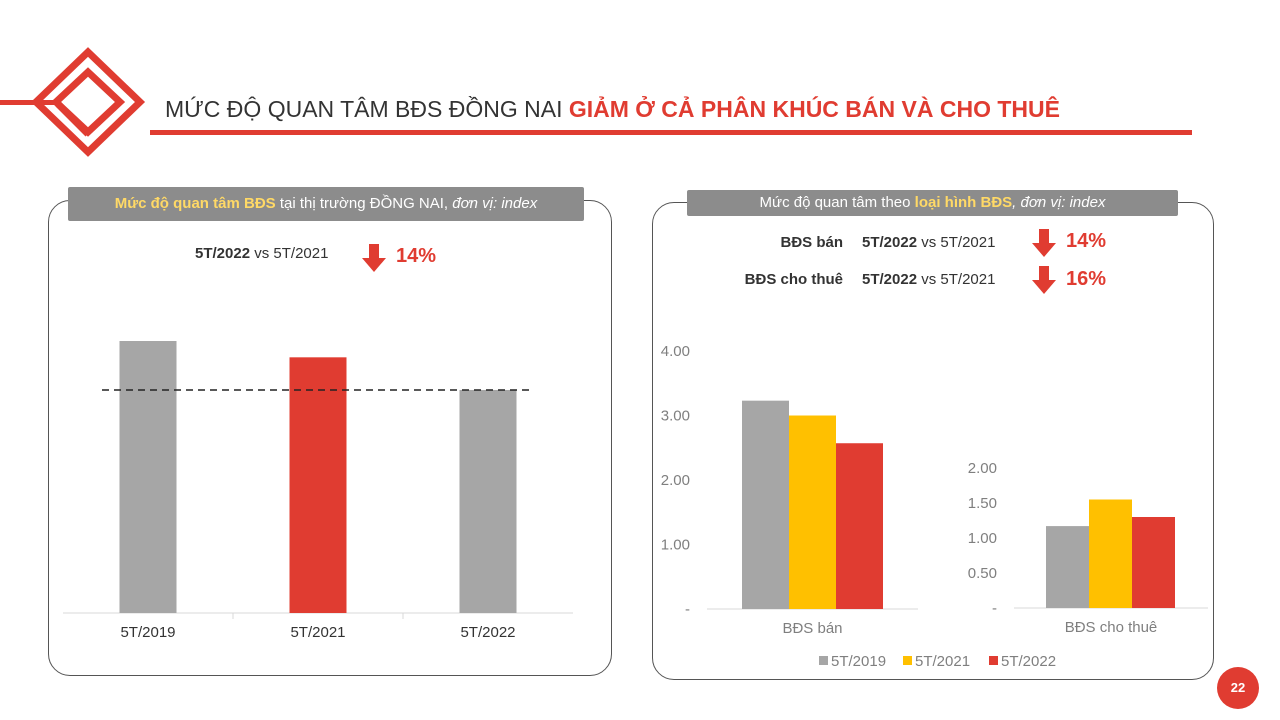 The height and width of the screenshot is (720, 1280). I want to click on page-number-badge: 22, so click(1238, 688).